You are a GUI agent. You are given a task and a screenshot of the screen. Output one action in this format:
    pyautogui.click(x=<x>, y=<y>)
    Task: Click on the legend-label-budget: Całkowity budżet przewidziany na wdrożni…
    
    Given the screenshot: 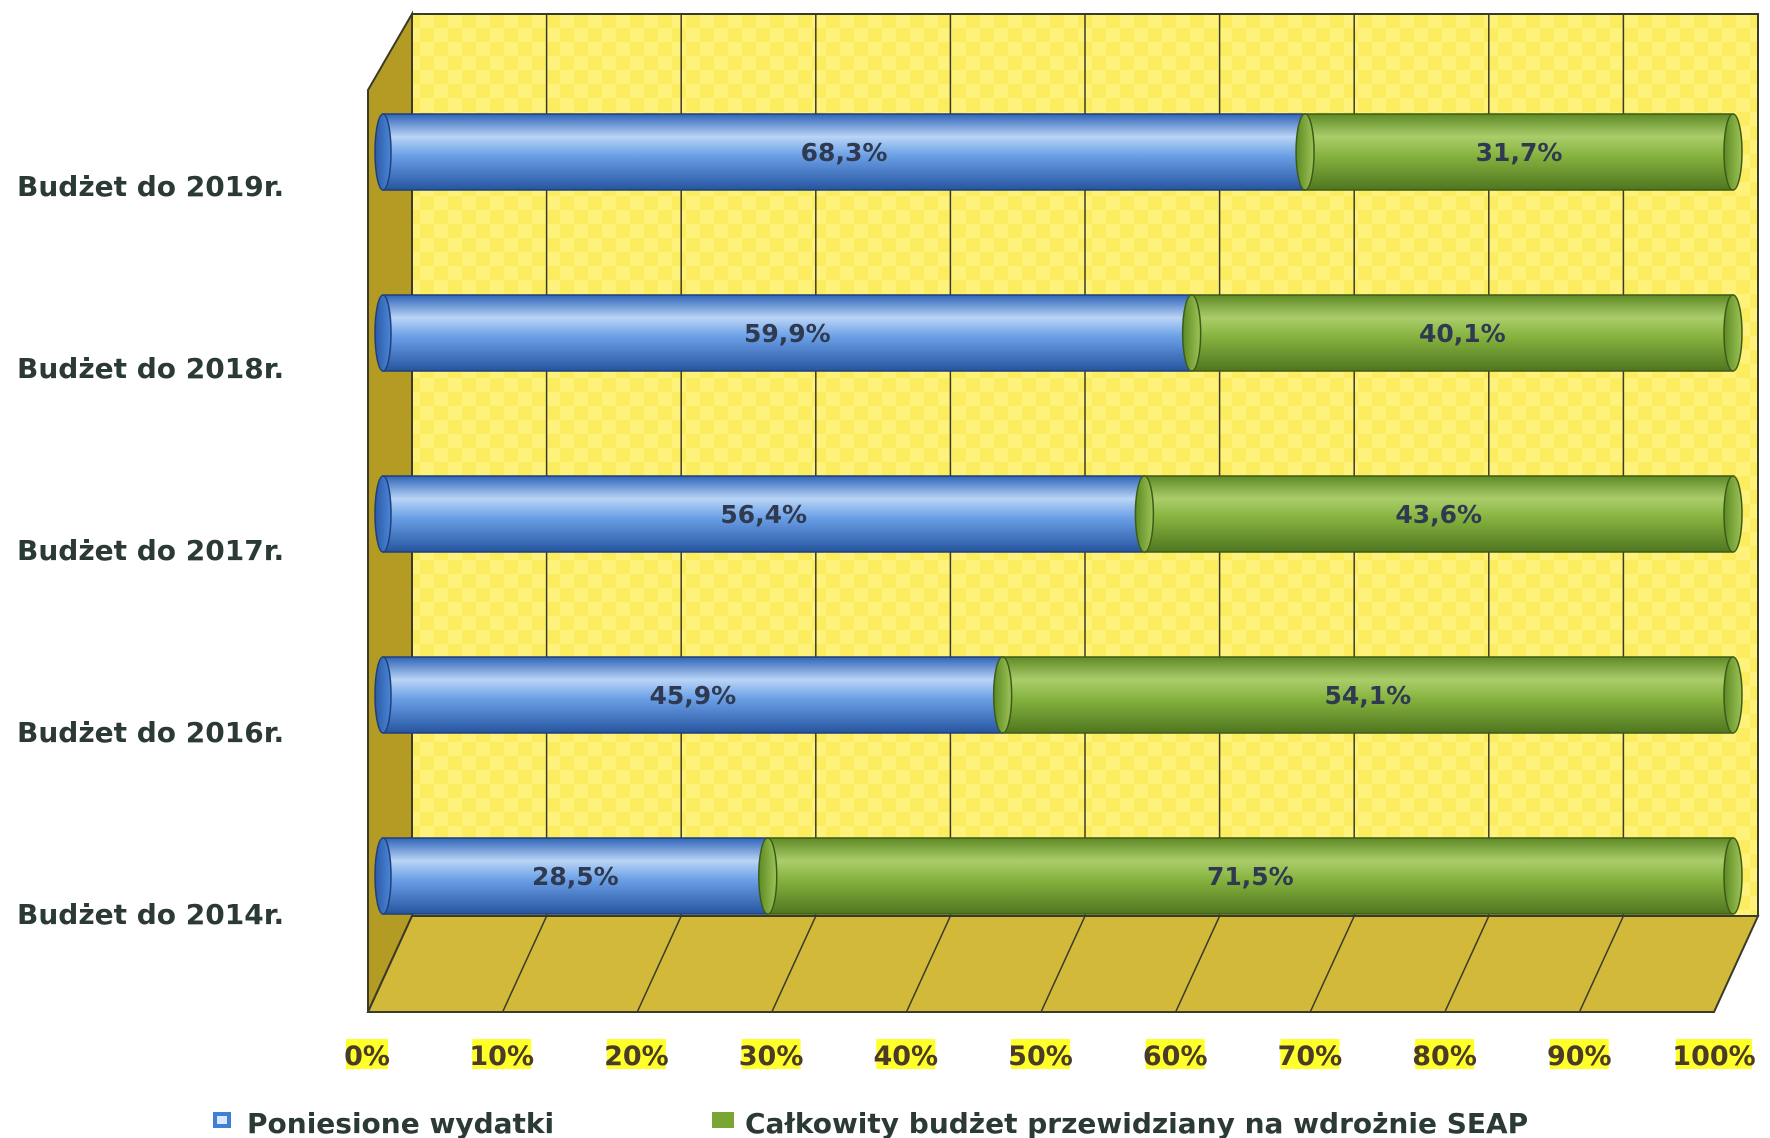 What is the action you would take?
    pyautogui.click(x=1136, y=1122)
    